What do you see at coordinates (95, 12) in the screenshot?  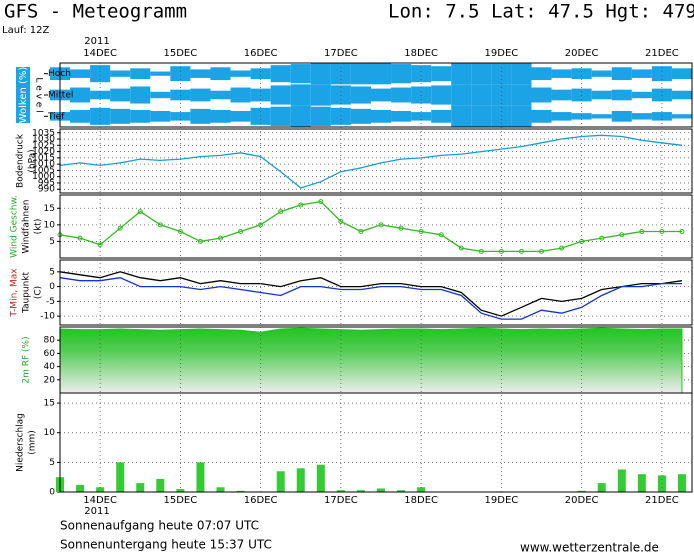 I see `title: GFS - Meteogramm` at bounding box center [95, 12].